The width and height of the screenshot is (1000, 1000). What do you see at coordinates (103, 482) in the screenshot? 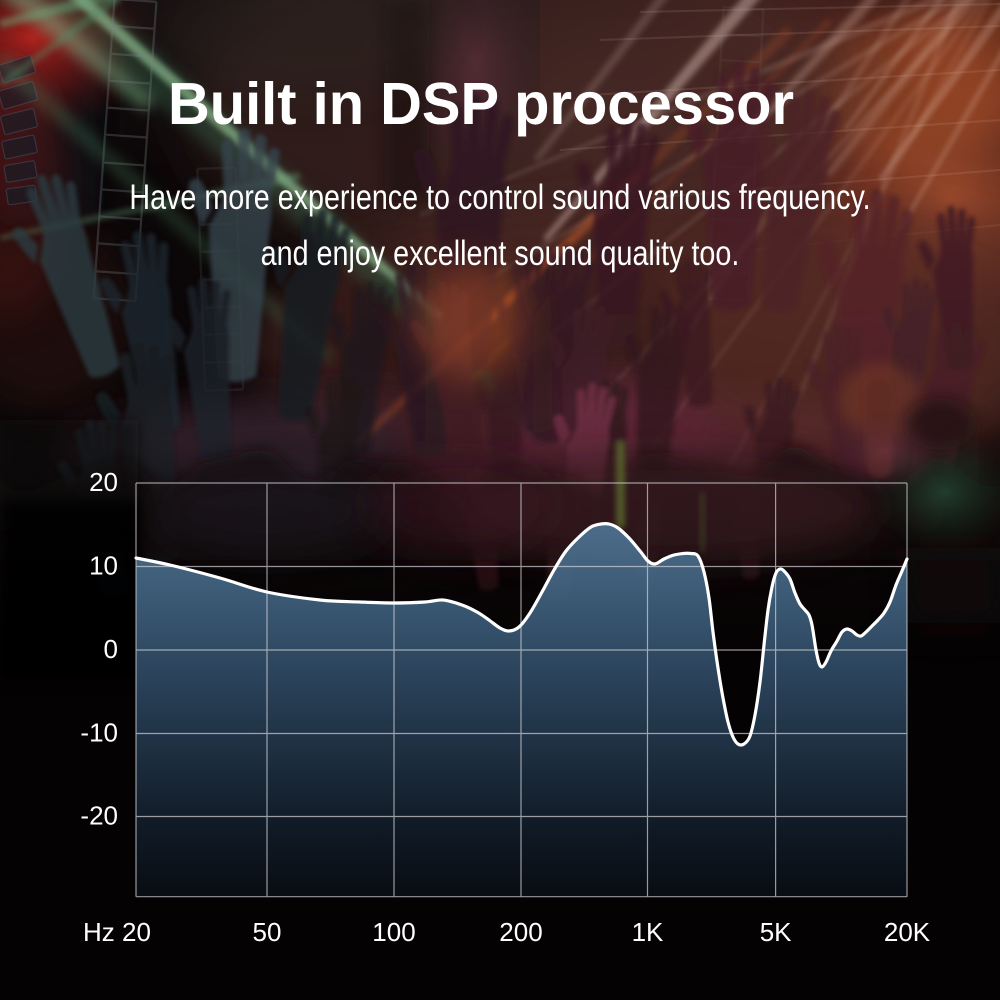
I see `svg-text: 20` at bounding box center [103, 482].